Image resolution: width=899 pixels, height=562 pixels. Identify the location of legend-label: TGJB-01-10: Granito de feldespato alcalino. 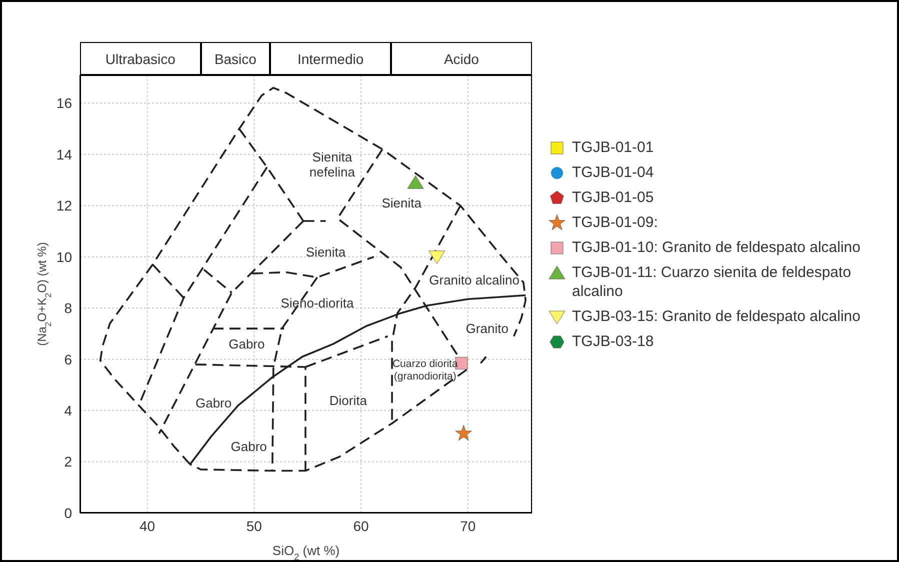
(717, 247).